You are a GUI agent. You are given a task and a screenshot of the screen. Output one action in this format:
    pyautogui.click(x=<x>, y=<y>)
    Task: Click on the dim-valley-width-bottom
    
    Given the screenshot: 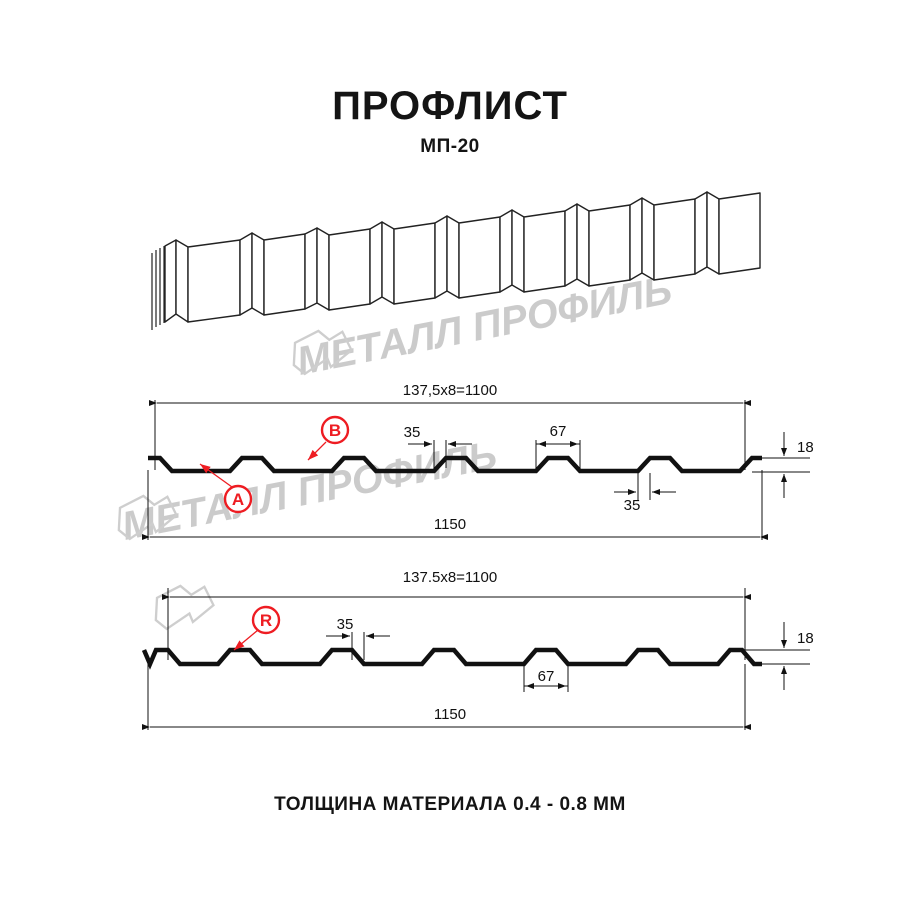 What is the action you would take?
    pyautogui.click(x=546, y=678)
    